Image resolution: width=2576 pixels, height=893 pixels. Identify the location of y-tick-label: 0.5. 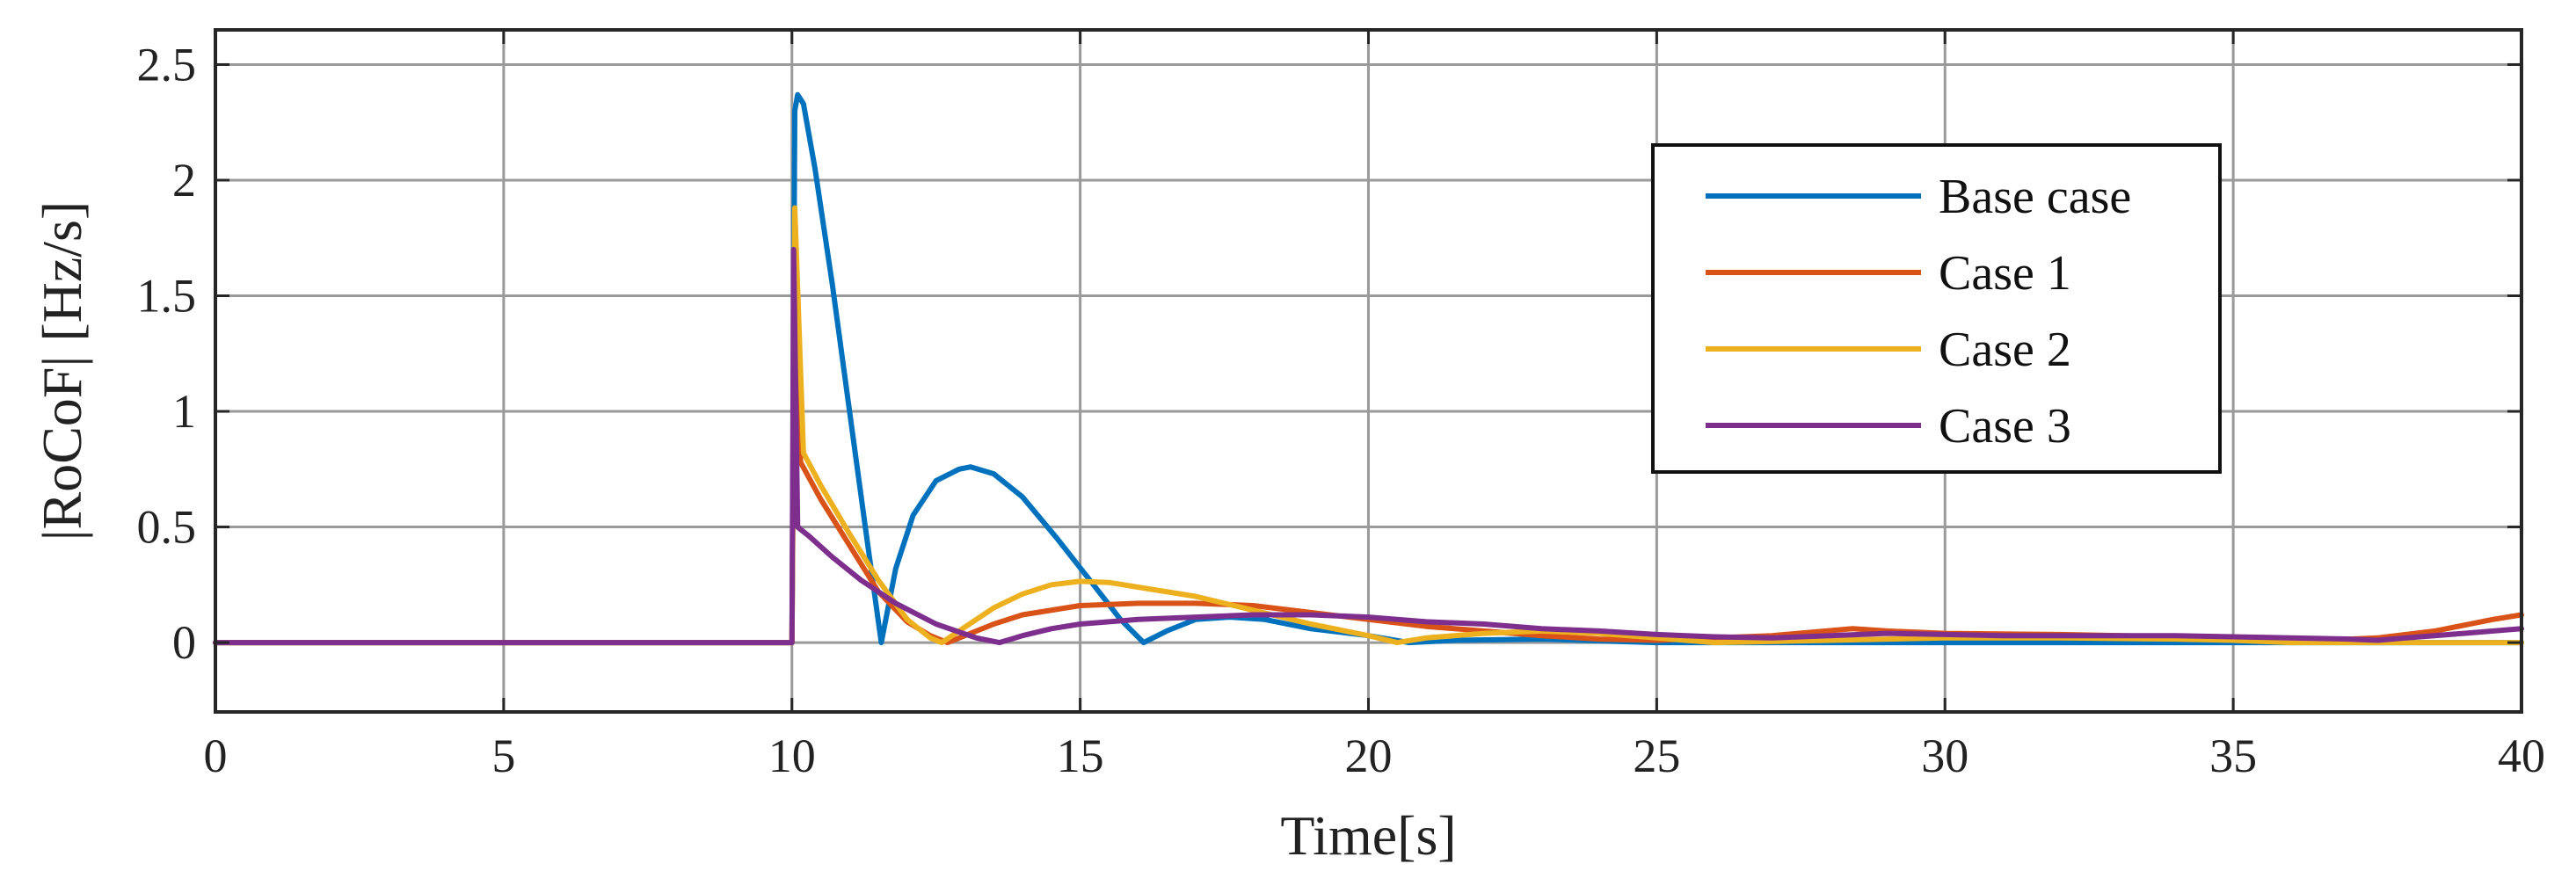
(167, 527).